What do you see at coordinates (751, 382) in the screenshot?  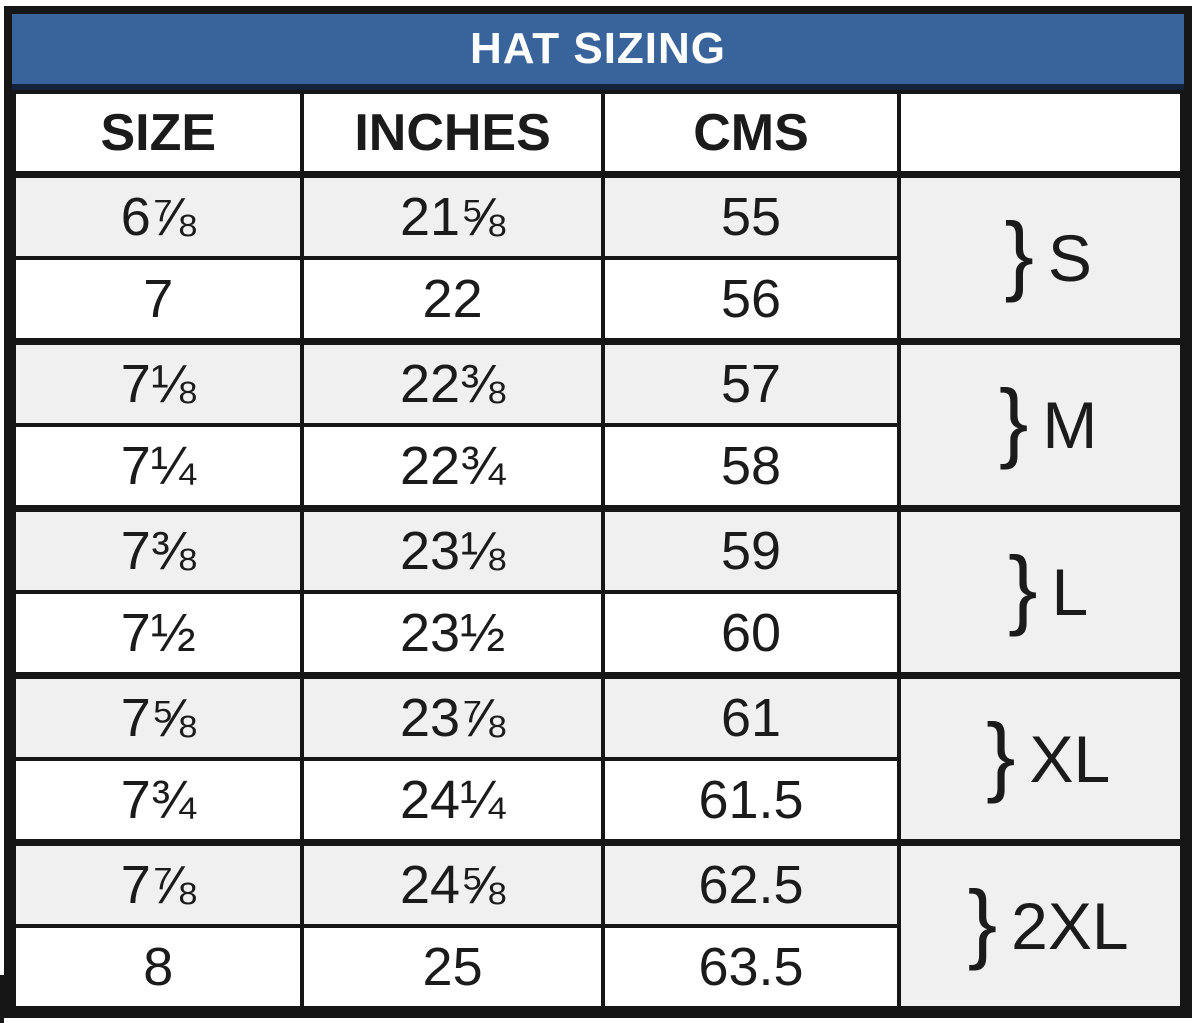 I see `cell-cms: 57` at bounding box center [751, 382].